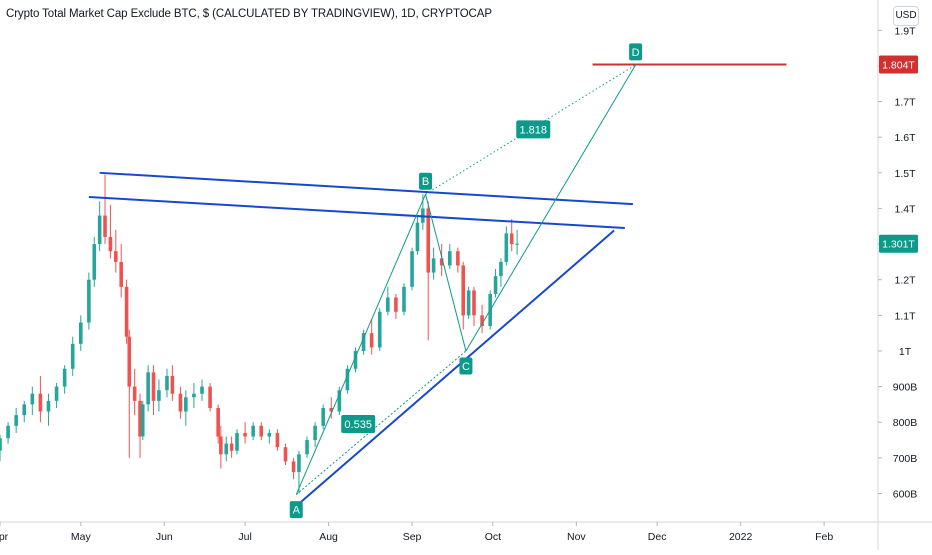  Describe the element at coordinates (905, 352) in the screenshot. I see `y-tick-label: 1T` at that location.